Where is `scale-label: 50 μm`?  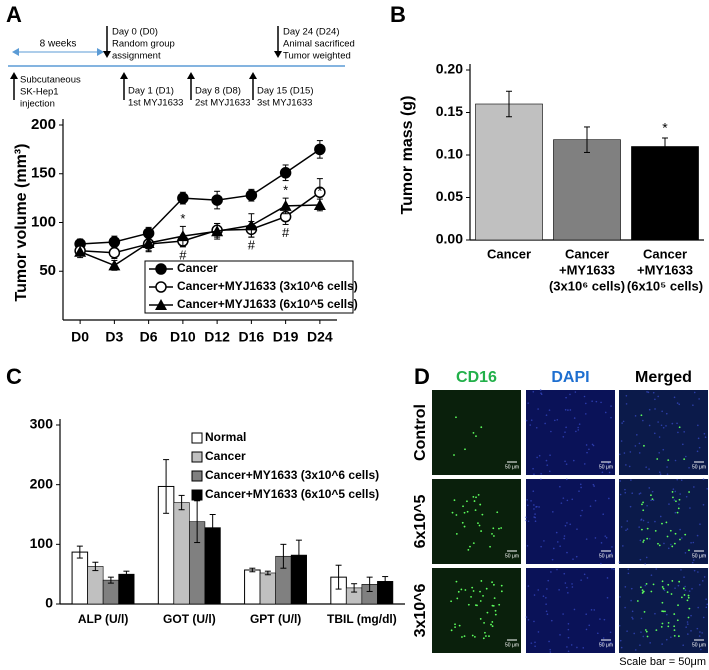 scale-label: 50 μm is located at coordinates (512, 467).